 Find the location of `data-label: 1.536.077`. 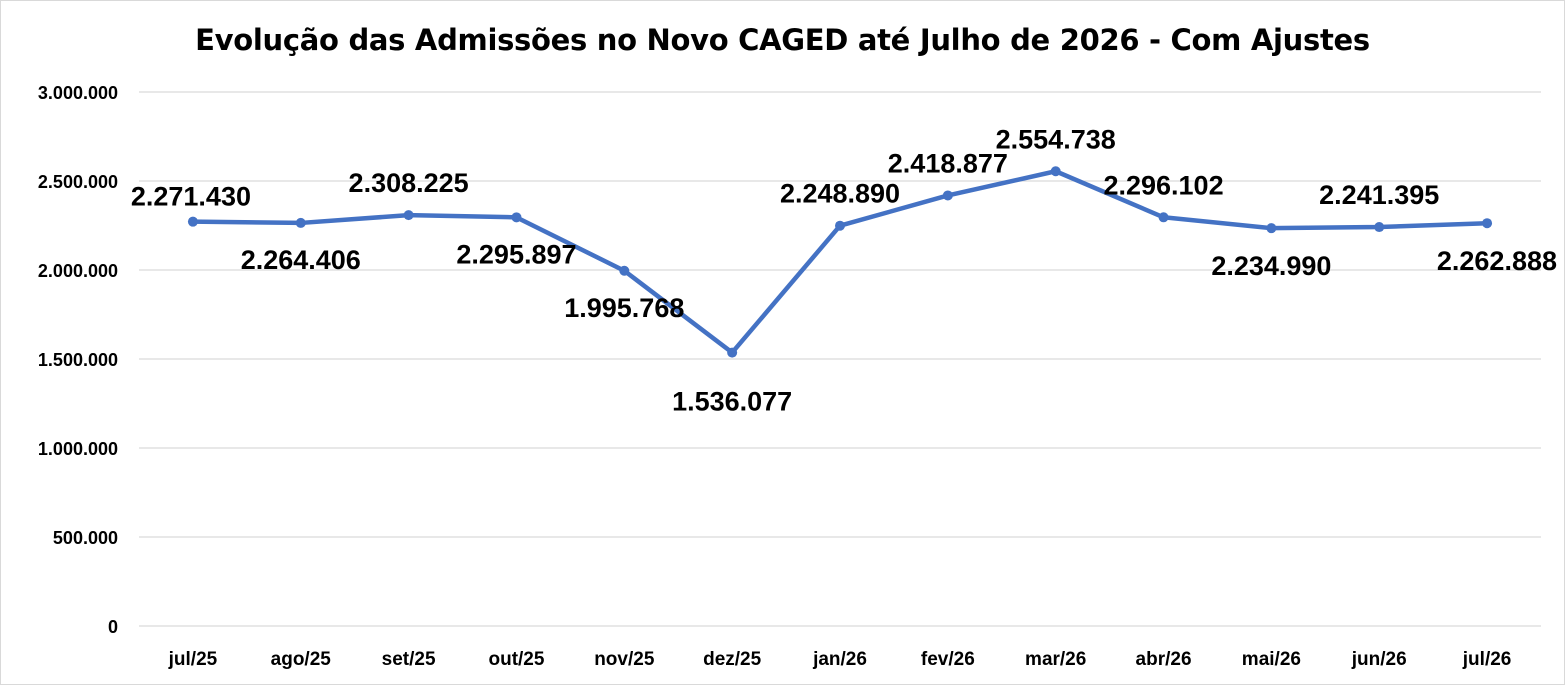

data-label: 1.536.077 is located at coordinates (732, 402).